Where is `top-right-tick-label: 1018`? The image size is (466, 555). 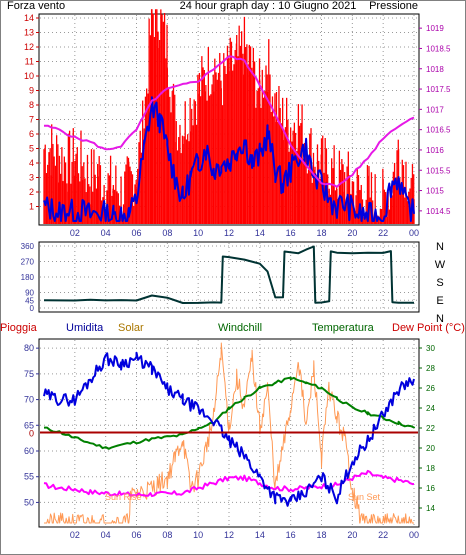
top-right-tick-label: 1018 is located at coordinates (435, 69).